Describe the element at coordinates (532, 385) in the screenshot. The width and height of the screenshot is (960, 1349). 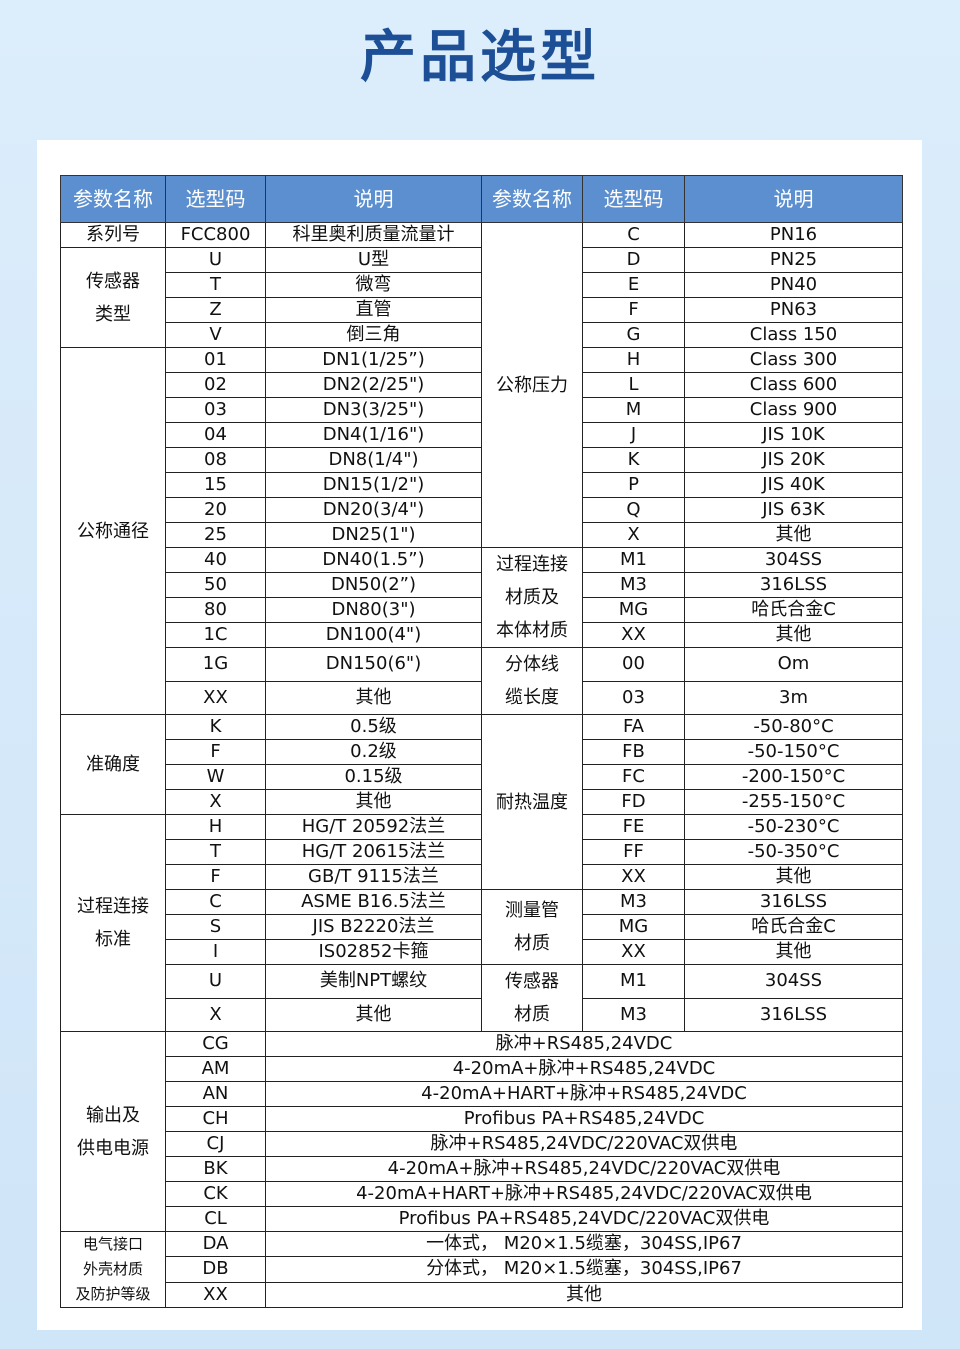
I see `param-name: 公称压力` at that location.